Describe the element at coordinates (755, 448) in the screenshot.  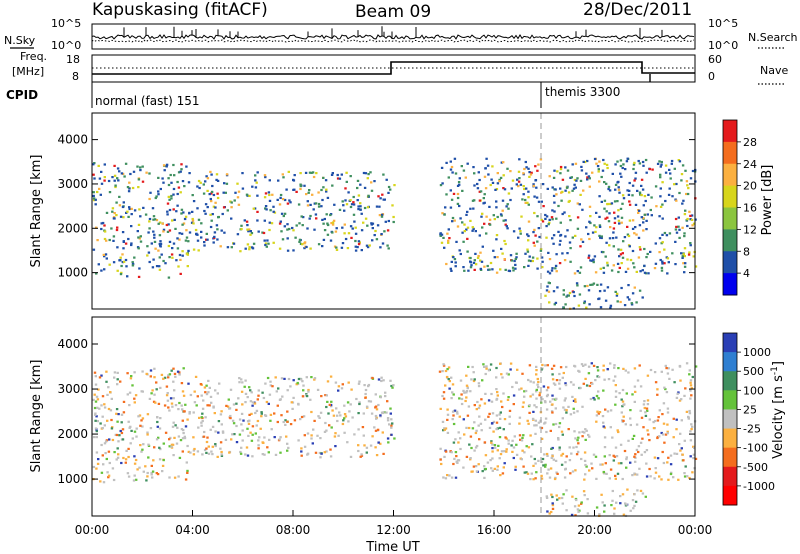
I see `colorbar-tick-label: -100` at that location.